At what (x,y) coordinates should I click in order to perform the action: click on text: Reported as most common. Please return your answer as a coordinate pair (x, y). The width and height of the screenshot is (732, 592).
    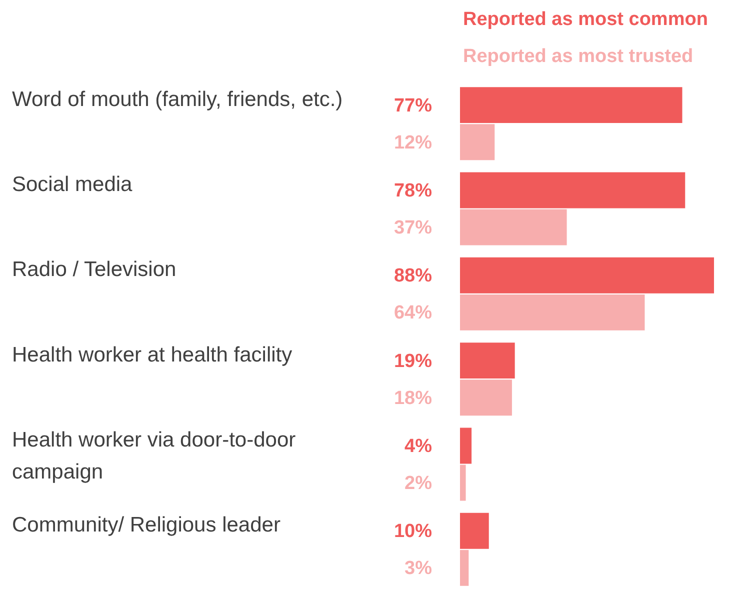
    Looking at the image, I should click on (585, 19).